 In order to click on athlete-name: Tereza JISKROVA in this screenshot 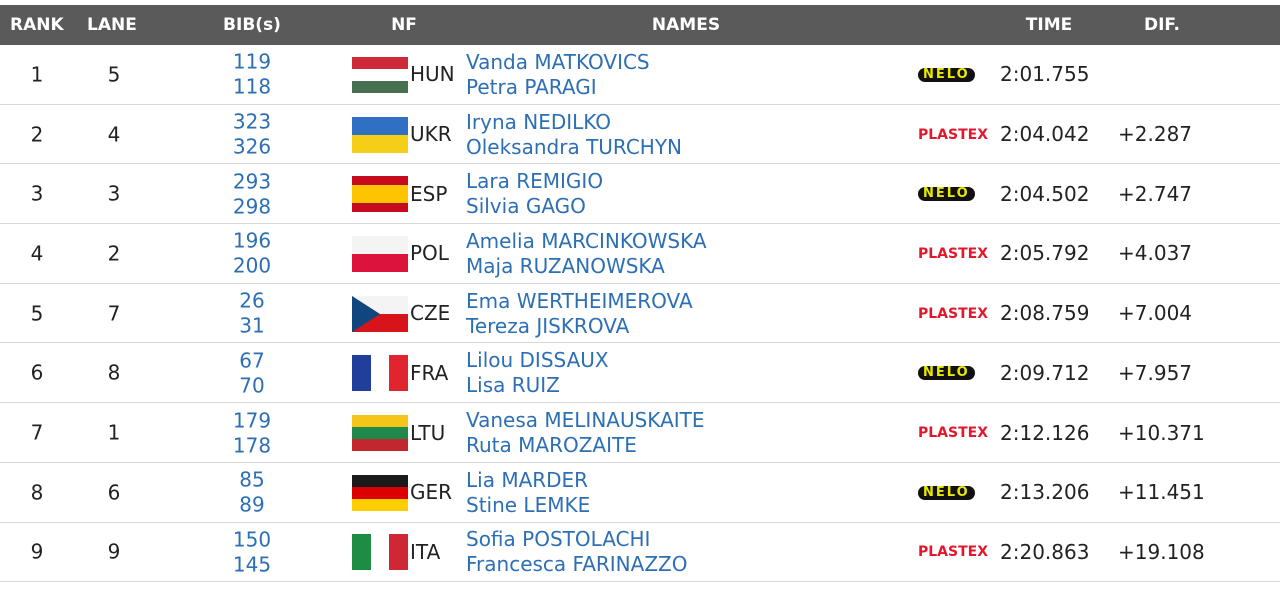, I will do `click(548, 325)`.